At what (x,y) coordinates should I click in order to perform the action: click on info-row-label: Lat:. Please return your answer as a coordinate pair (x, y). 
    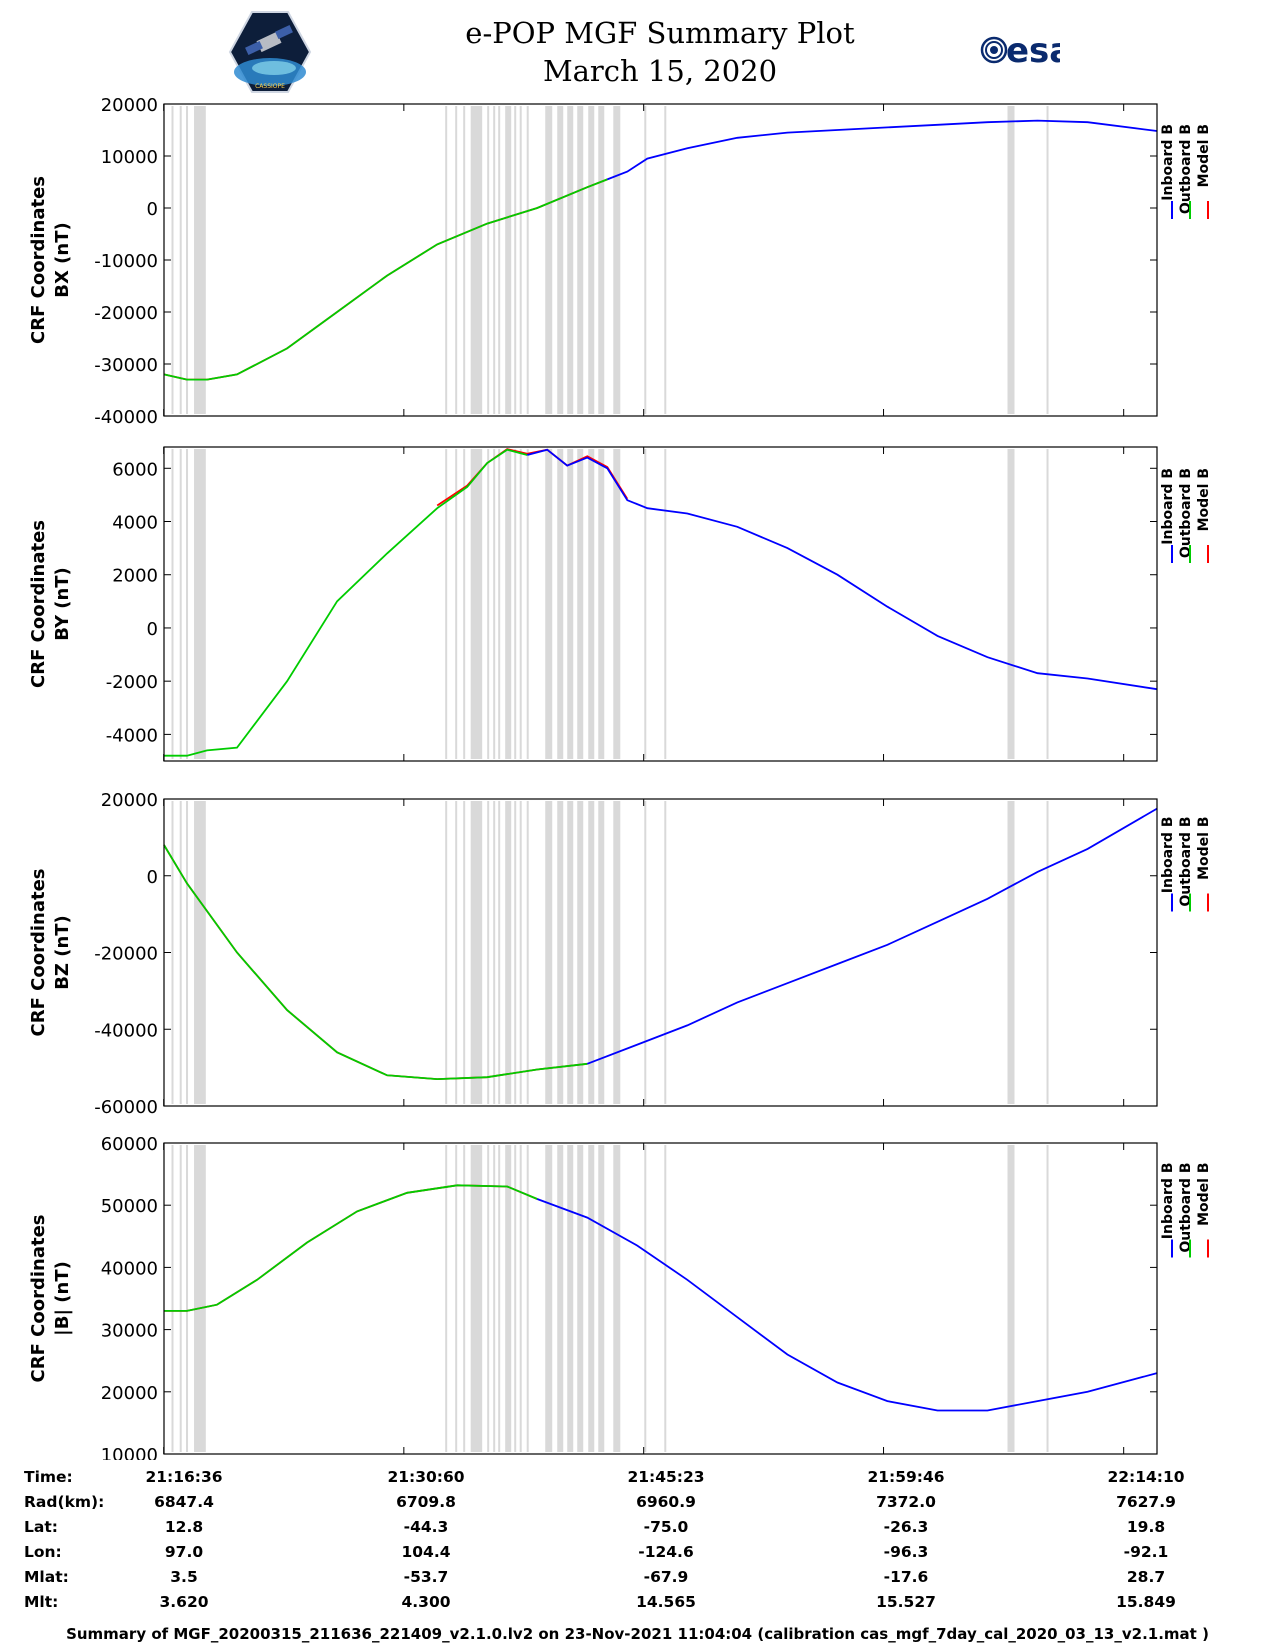
    Looking at the image, I should click on (41, 1527).